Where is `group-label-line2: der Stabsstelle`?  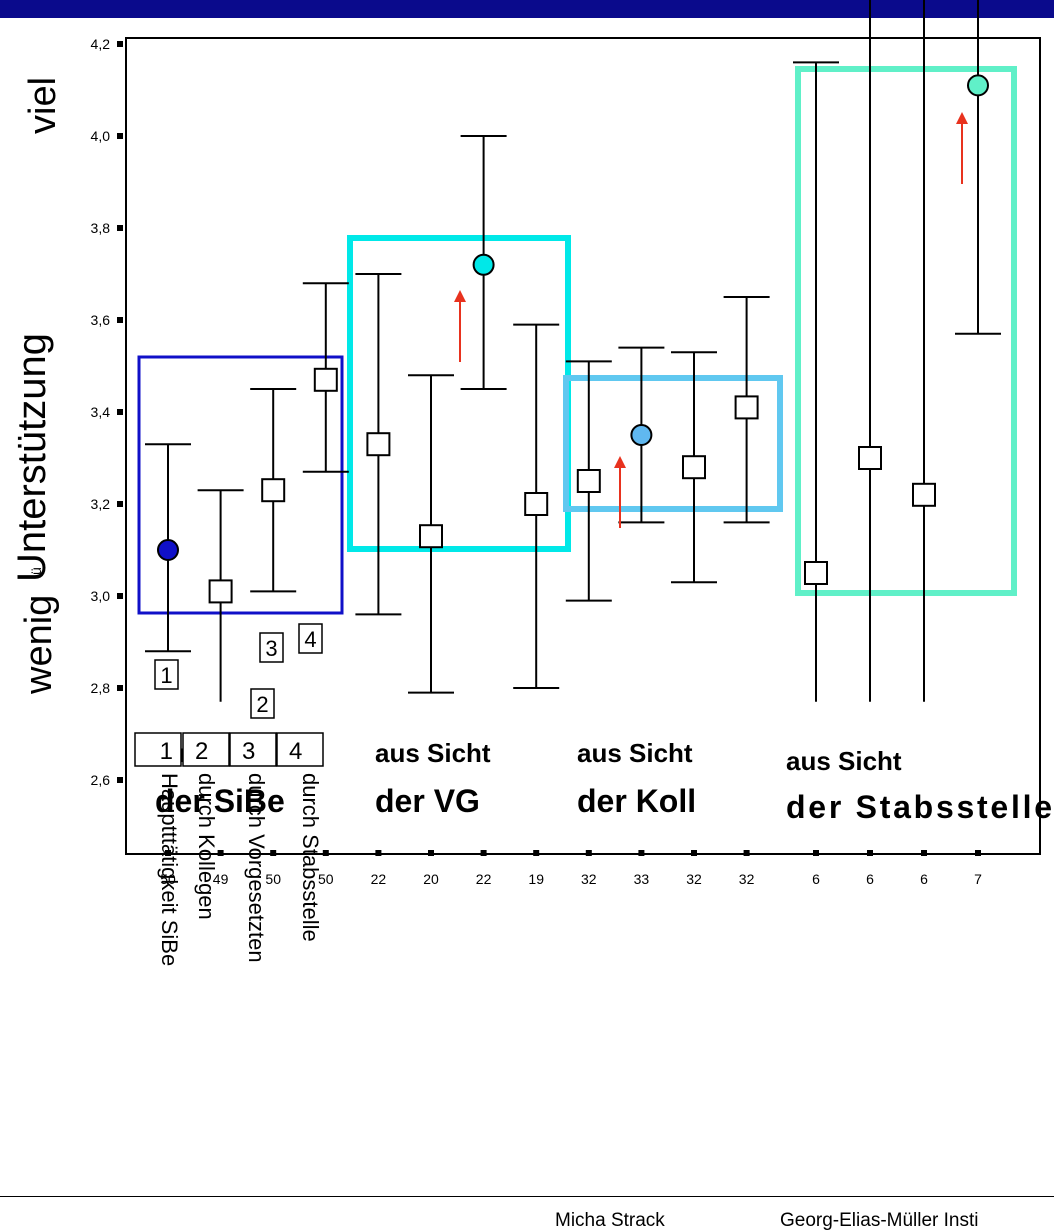 group-label-line2: der Stabsstelle is located at coordinates (919, 807).